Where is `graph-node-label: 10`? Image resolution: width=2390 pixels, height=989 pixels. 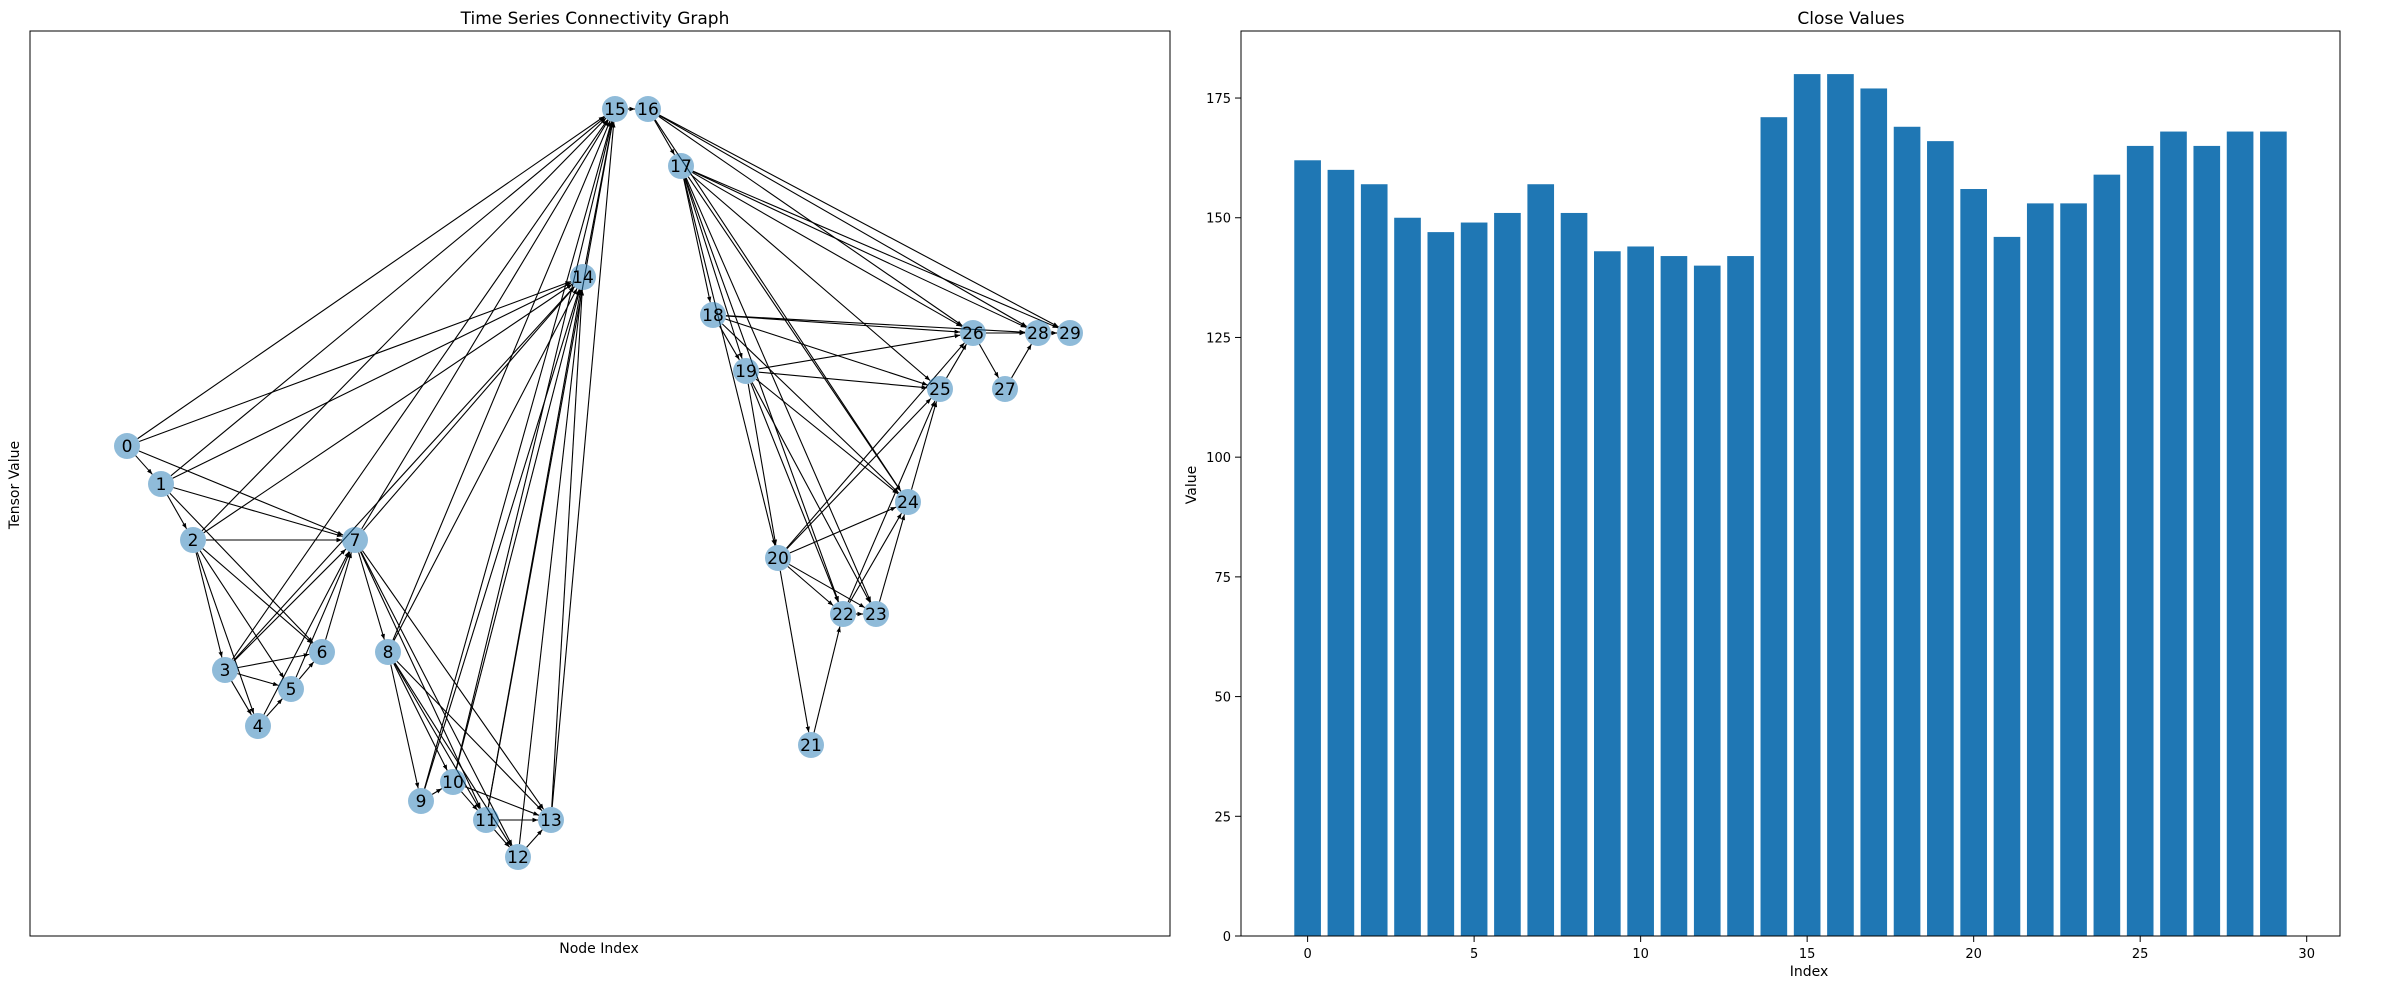
graph-node-label: 10 is located at coordinates (453, 783).